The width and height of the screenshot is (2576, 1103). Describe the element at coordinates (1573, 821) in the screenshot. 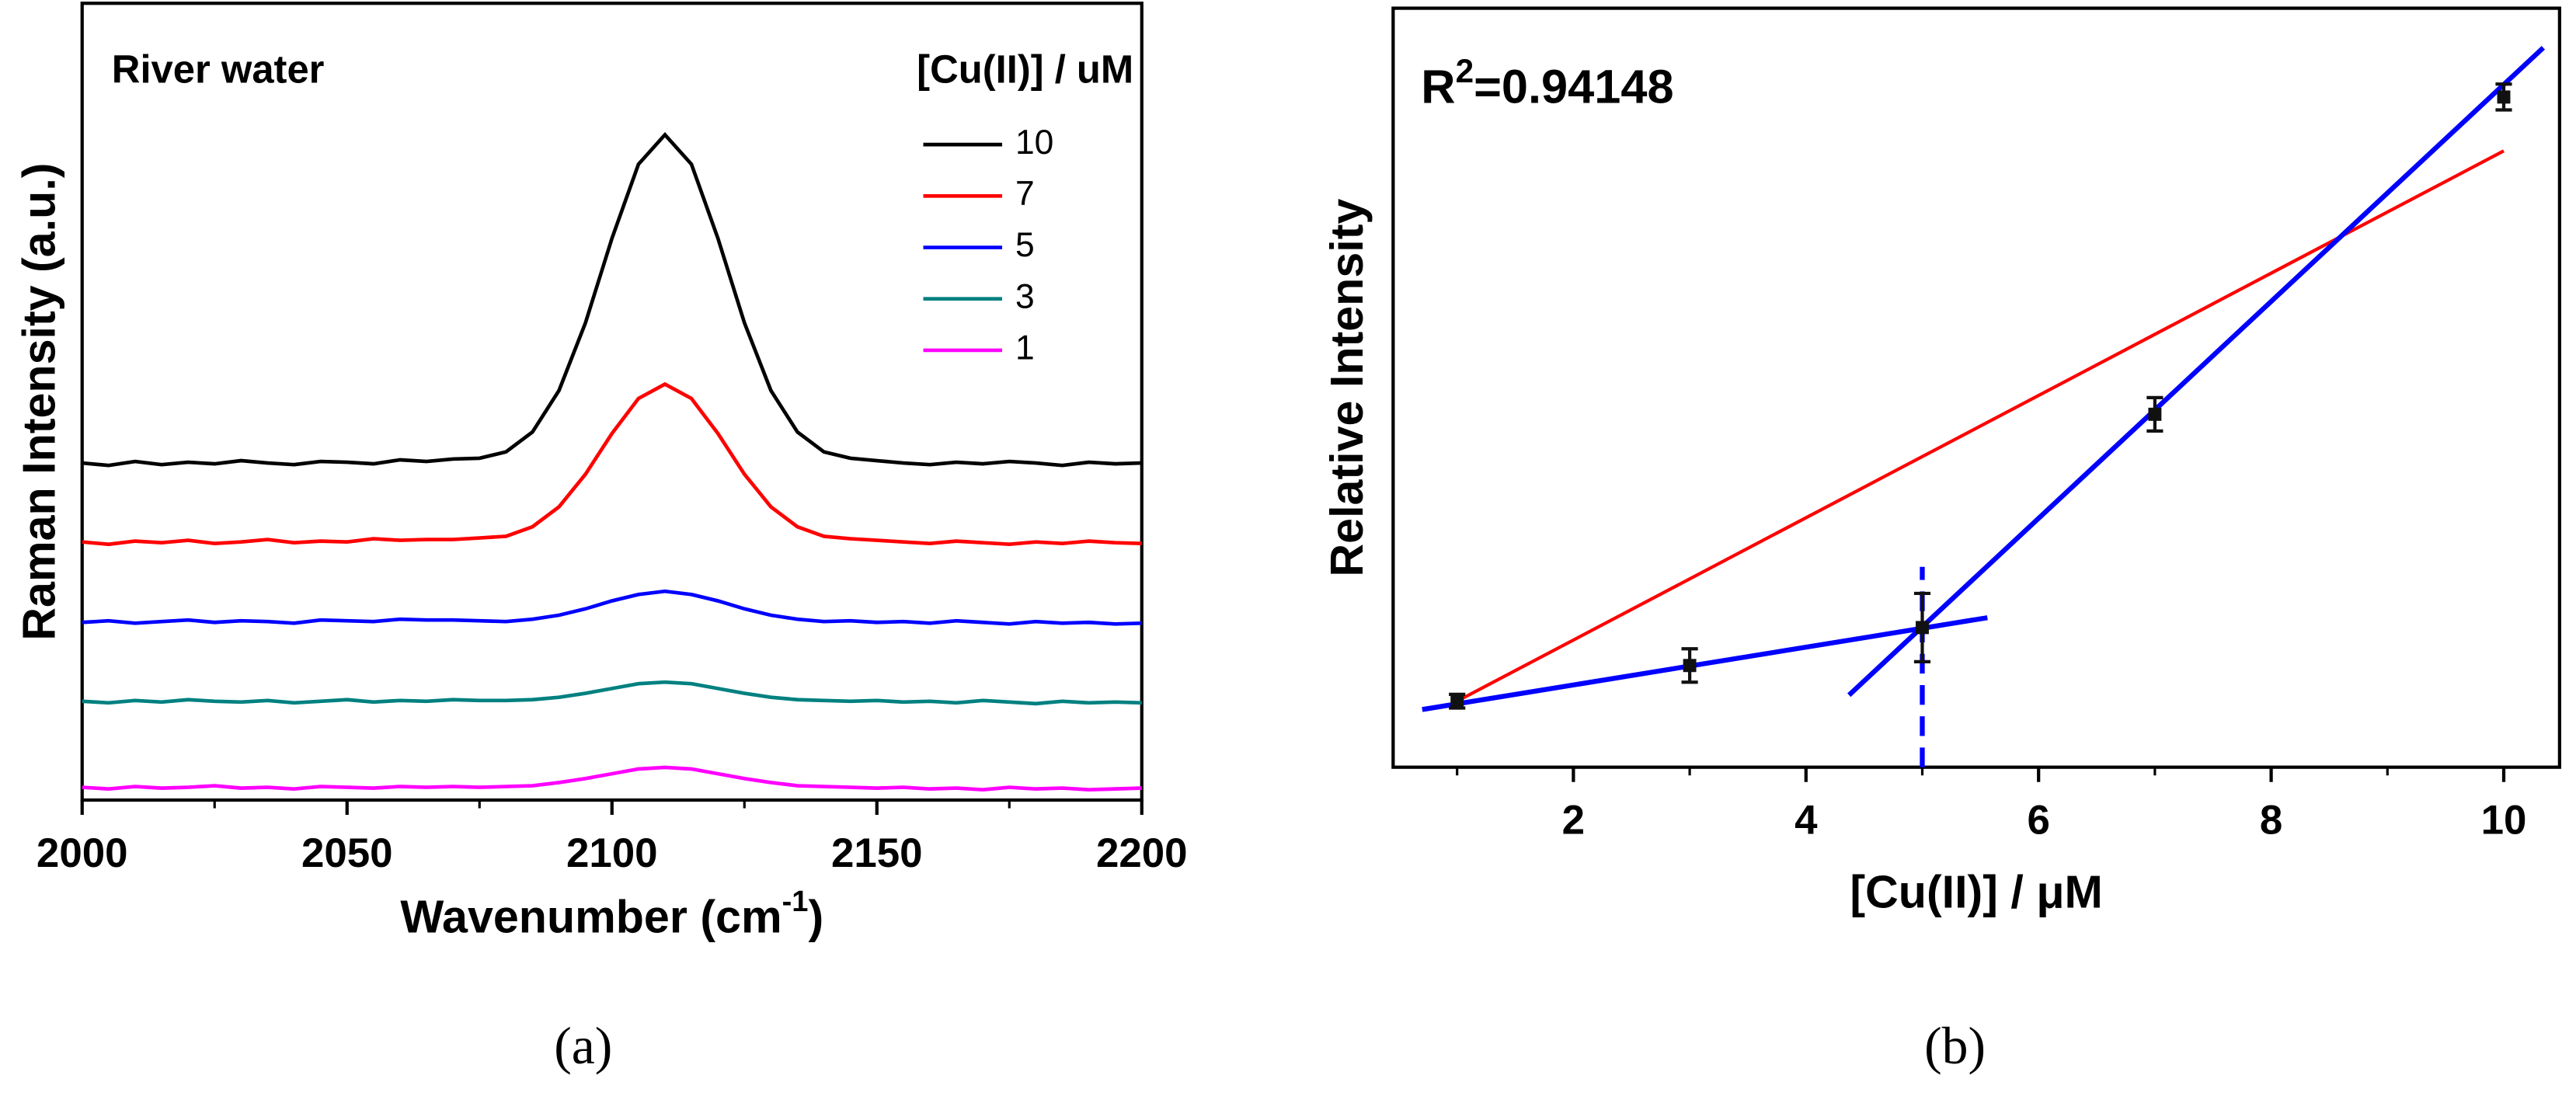

I see `x-tick-label: 2` at that location.